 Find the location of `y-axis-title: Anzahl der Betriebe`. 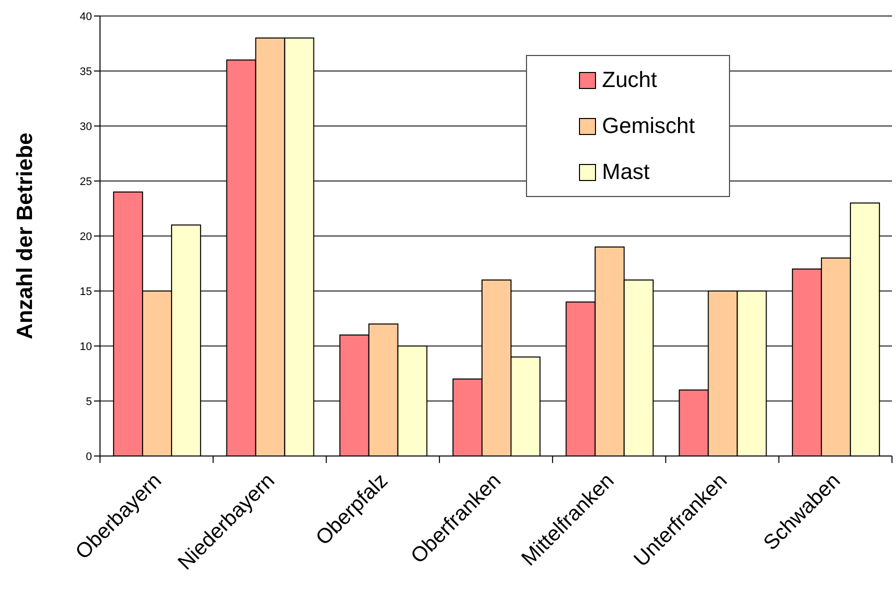

y-axis-title: Anzahl der Betriebe is located at coordinates (24, 236).